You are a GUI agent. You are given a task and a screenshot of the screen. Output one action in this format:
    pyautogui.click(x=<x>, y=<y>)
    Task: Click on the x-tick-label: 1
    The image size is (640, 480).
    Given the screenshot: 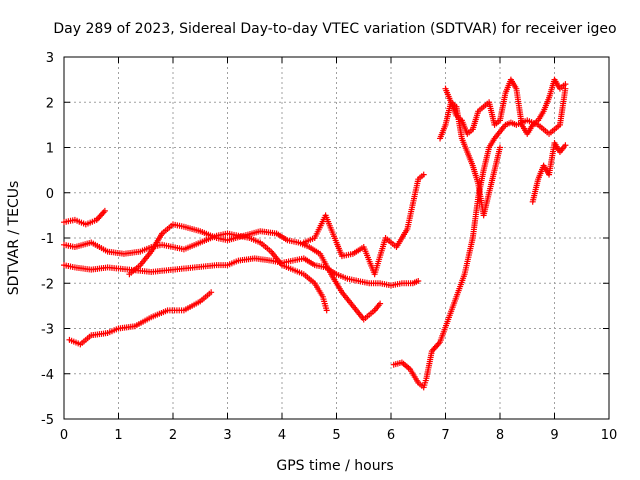 What is the action you would take?
    pyautogui.click(x=118, y=435)
    